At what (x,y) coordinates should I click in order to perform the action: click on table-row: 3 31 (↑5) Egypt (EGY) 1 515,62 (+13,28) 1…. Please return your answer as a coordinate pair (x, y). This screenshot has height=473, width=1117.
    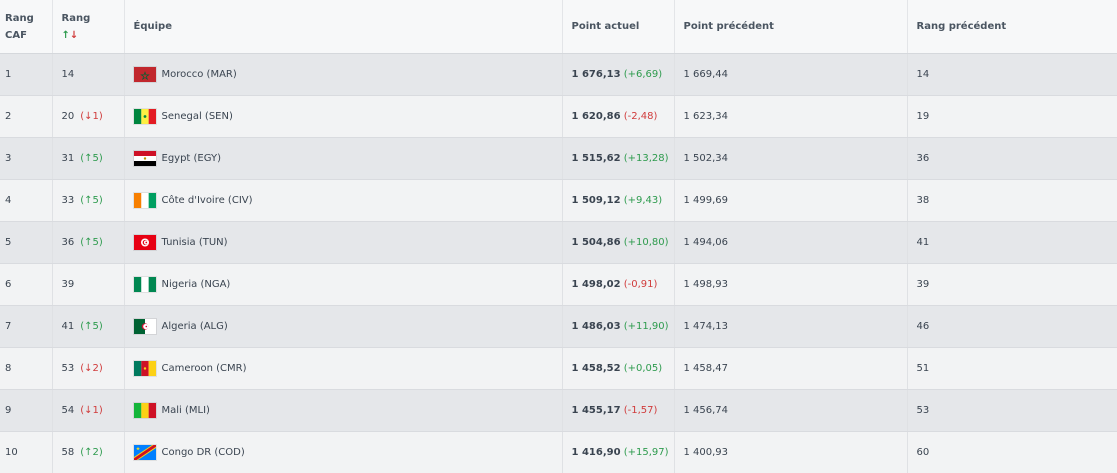
    Looking at the image, I should click on (558, 158).